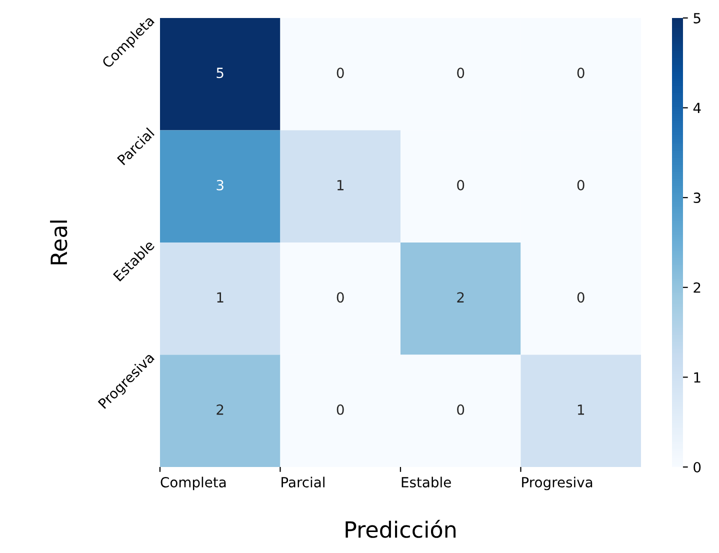 The width and height of the screenshot is (719, 553). Describe the element at coordinates (697, 108) in the screenshot. I see `color-bar-label: 4` at that location.